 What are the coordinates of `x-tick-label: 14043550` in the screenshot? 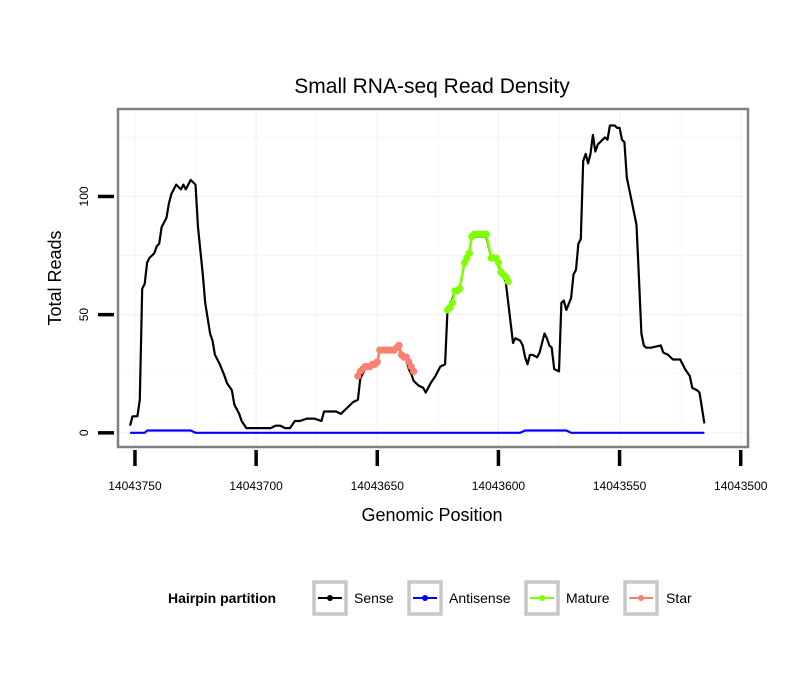 It's located at (620, 486).